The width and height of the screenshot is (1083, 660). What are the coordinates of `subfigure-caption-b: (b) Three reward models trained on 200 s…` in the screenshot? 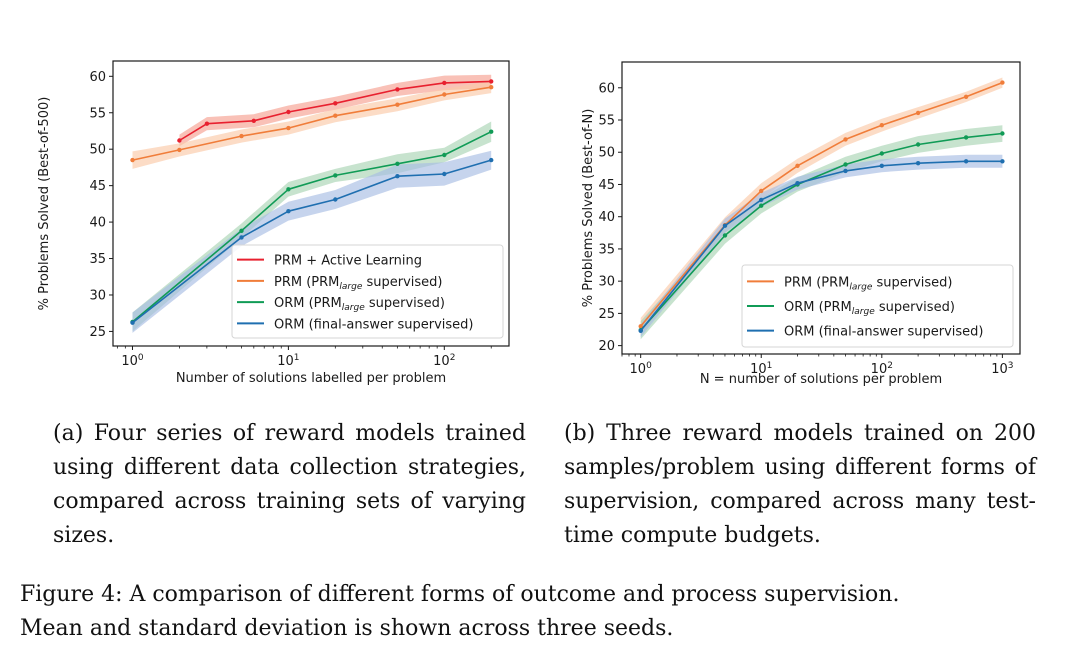 It's located at (800, 484).